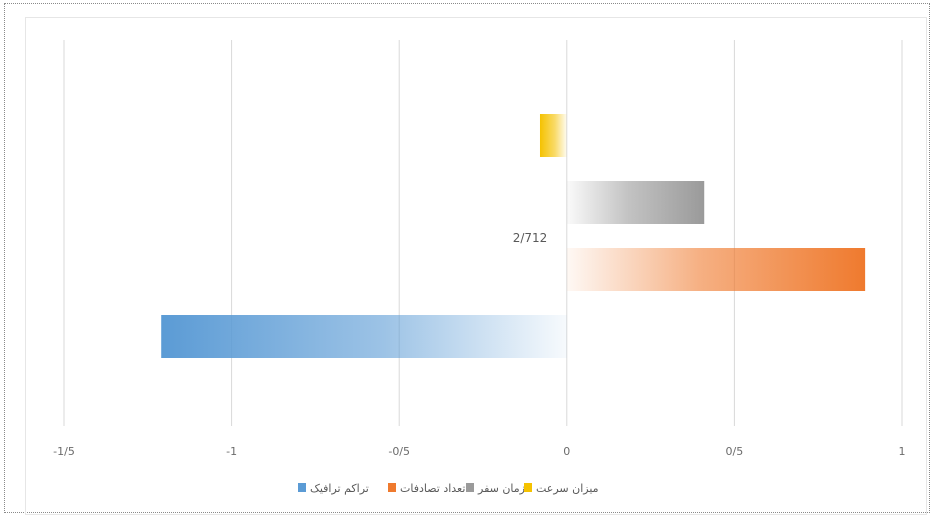 The image size is (936, 518). What do you see at coordinates (399, 451) in the screenshot?
I see `x-tick-label: -0/5` at bounding box center [399, 451].